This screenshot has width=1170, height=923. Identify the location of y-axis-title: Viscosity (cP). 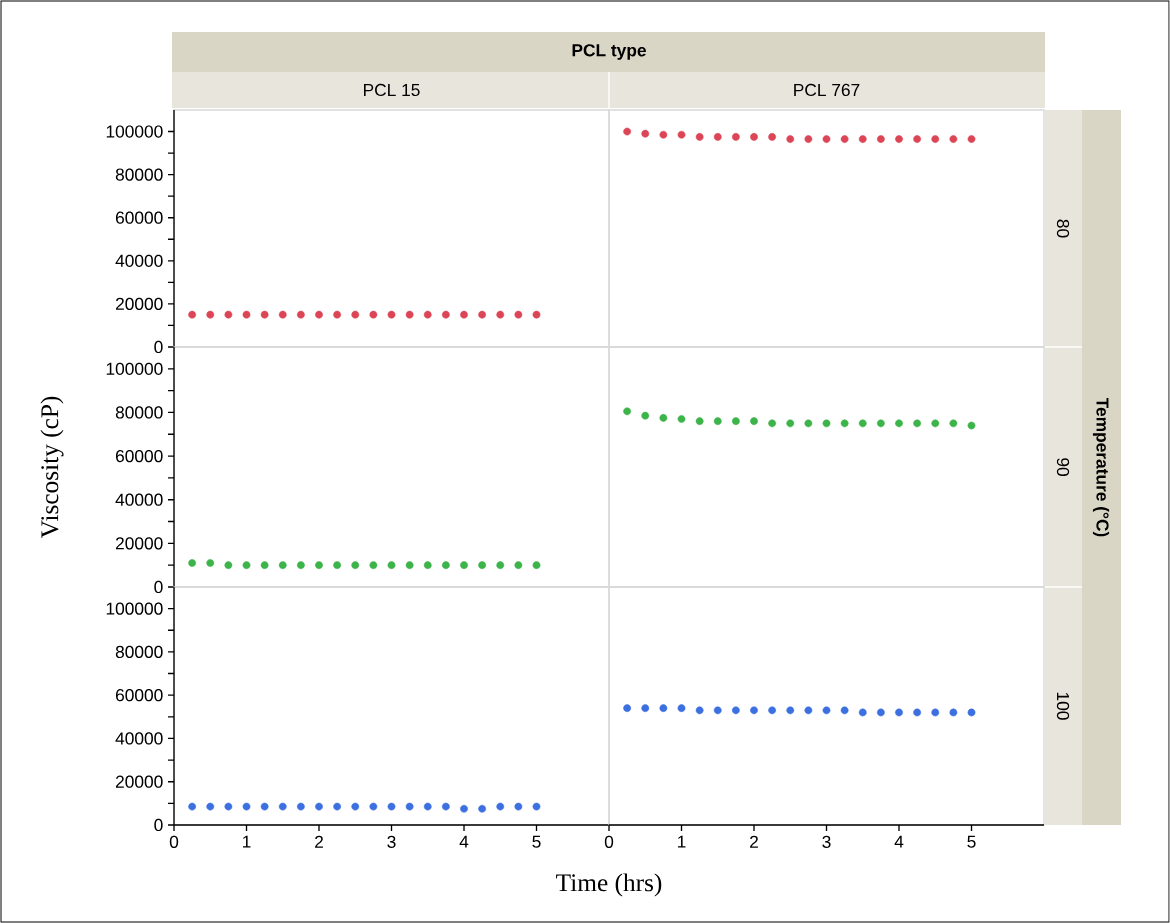
(52, 467).